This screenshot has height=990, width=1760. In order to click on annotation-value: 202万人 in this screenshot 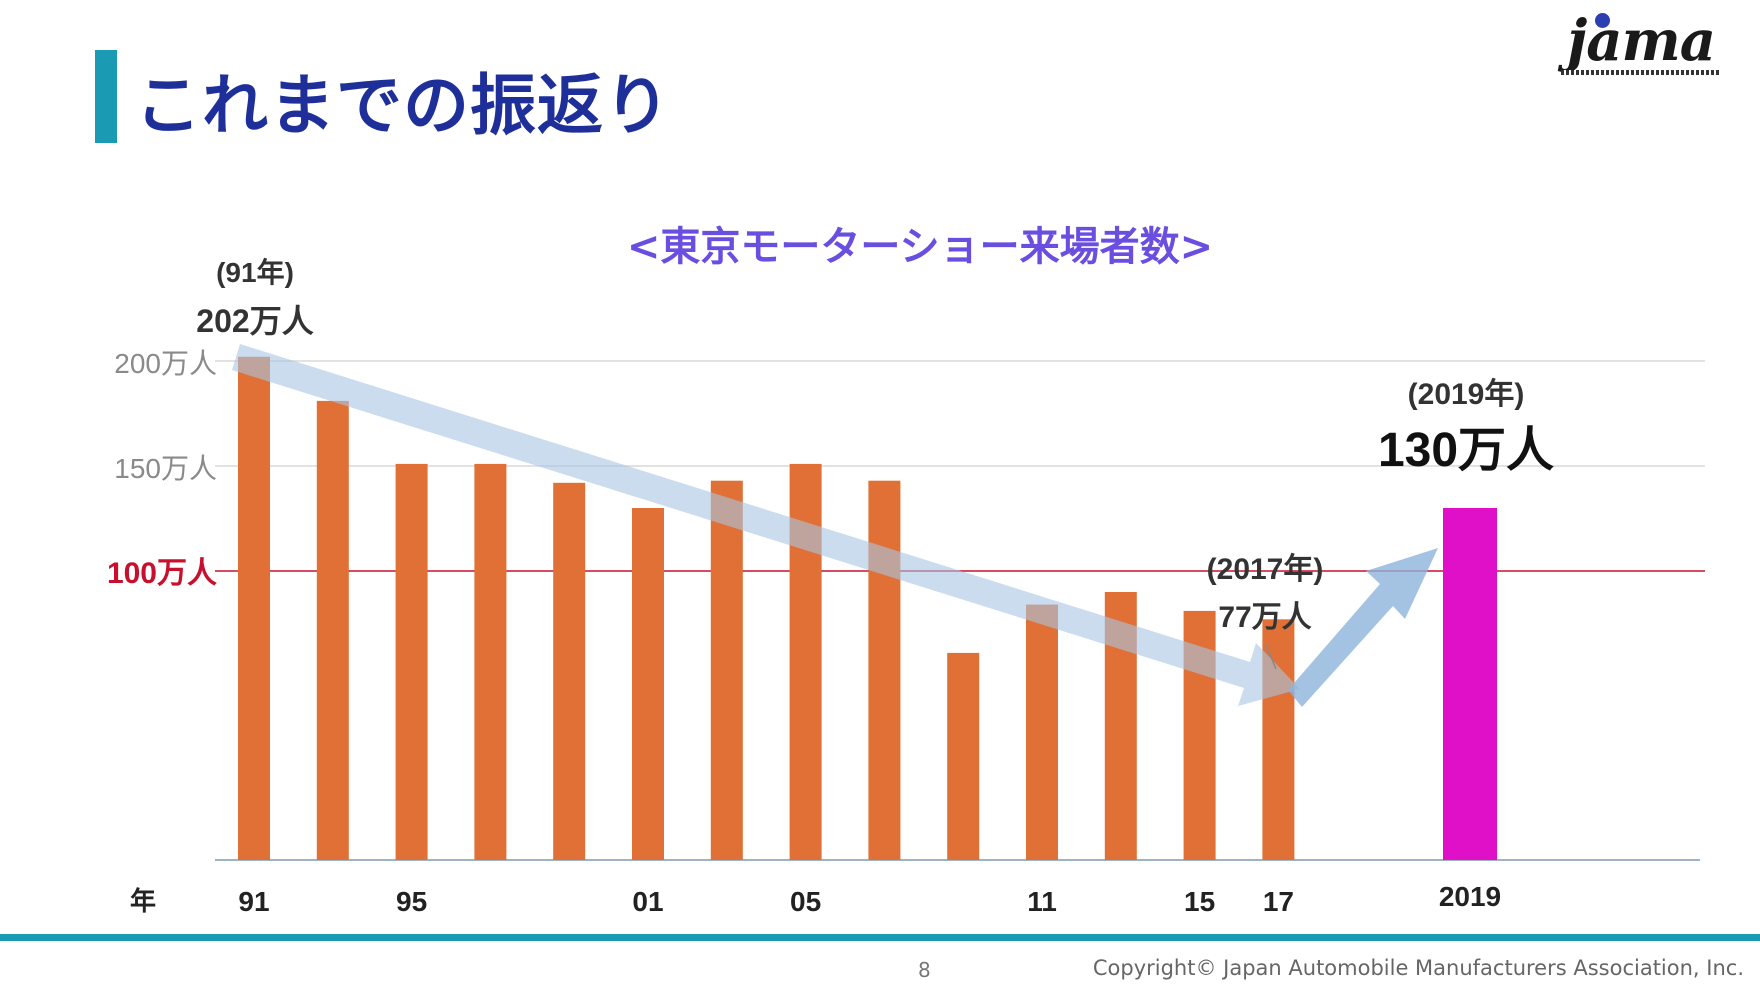, I will do `click(254, 321)`.